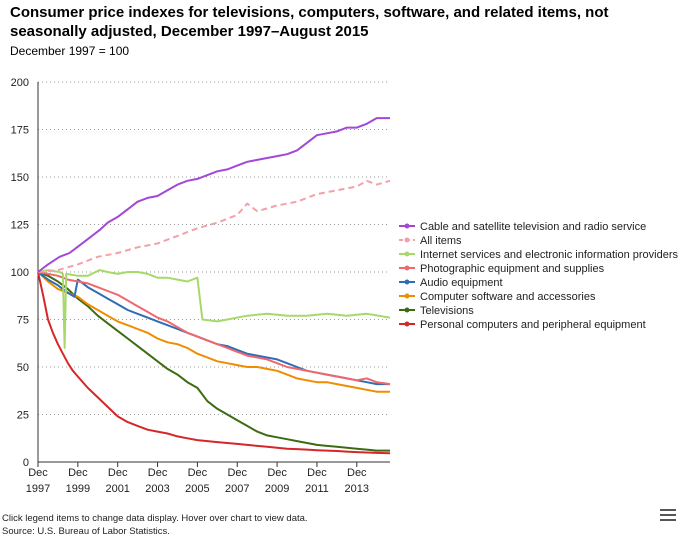  What do you see at coordinates (317, 489) in the screenshot?
I see `x-tick-label-year: 2011` at bounding box center [317, 489].